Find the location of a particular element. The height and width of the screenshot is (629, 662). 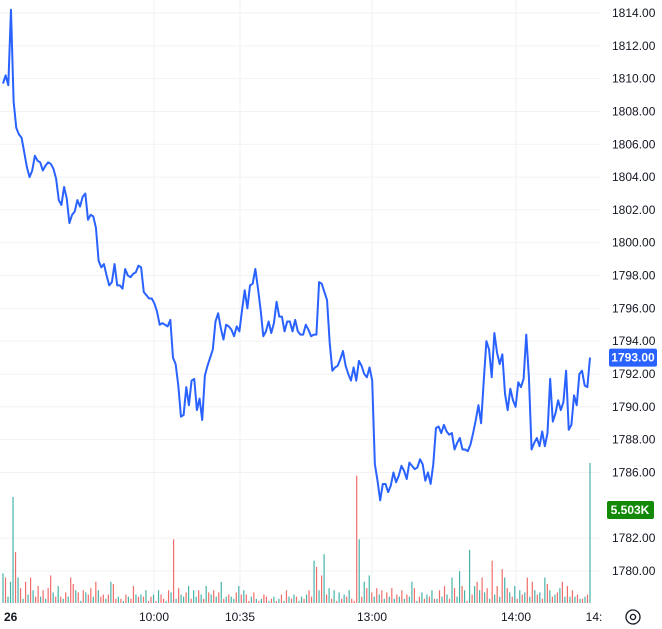

y-tick-label: 1804.00 is located at coordinates (634, 177).